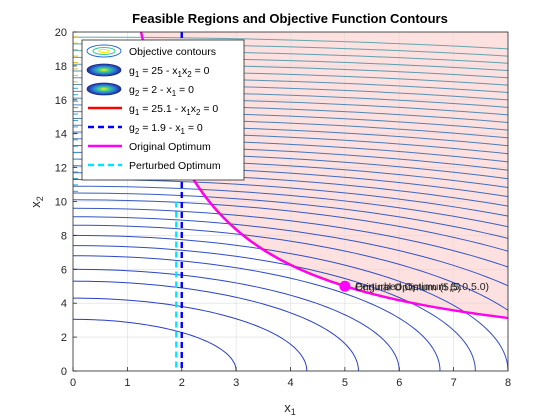 The width and height of the screenshot is (560, 420). I want to click on original-optimum-marker, so click(345, 286).